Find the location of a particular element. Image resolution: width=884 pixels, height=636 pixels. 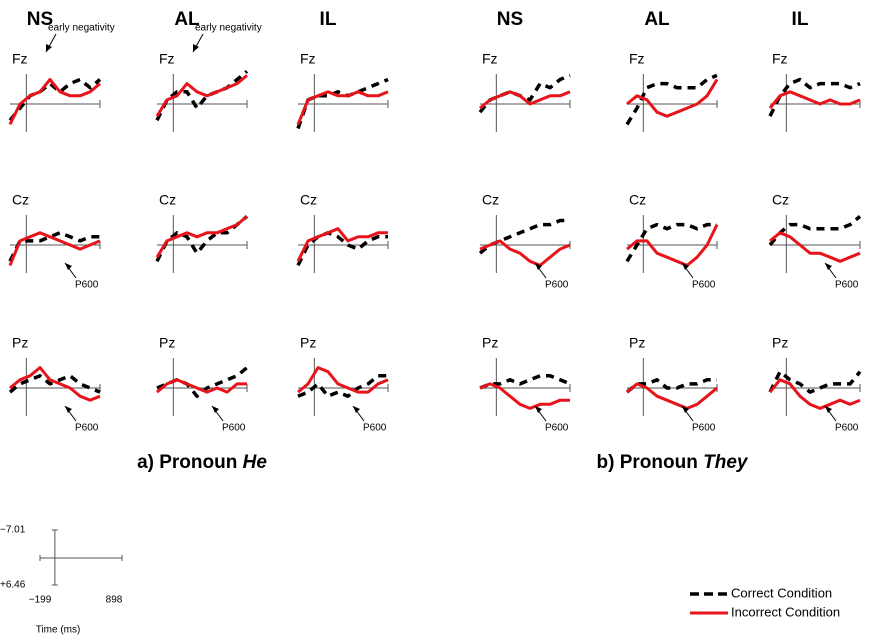

group-title: b) Pronoun They is located at coordinates (673, 462).